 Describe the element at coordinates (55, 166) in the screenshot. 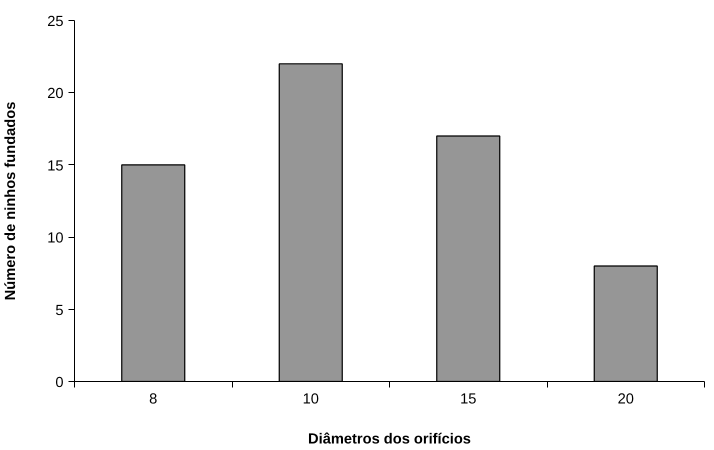

I see `y-tick-label: 15` at that location.